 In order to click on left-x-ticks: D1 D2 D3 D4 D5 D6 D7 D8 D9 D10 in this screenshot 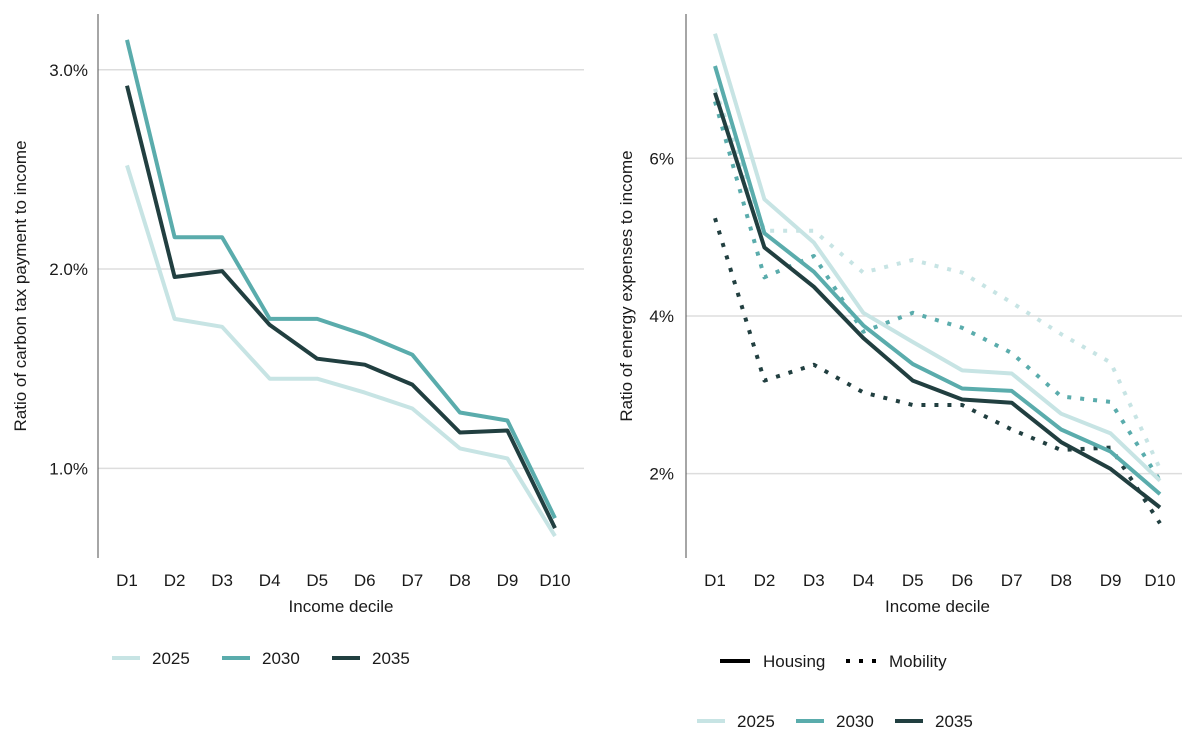, I will do `click(343, 580)`.